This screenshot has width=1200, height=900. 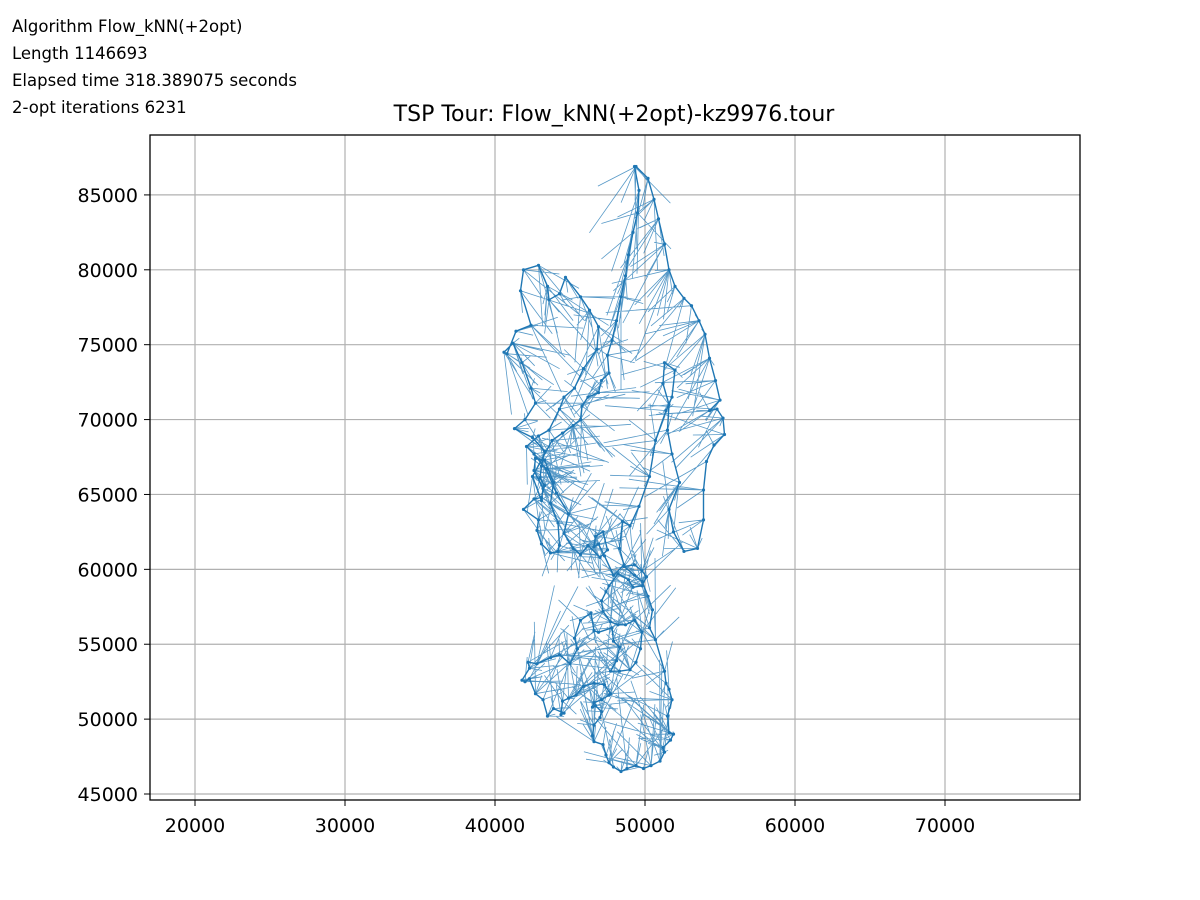 I want to click on y-tick-label: 50000, so click(x=108, y=720).